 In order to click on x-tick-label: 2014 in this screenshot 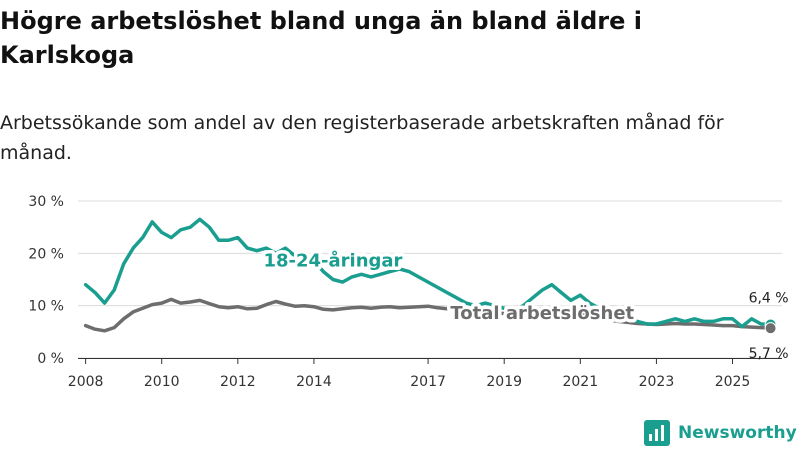, I will do `click(314, 382)`.